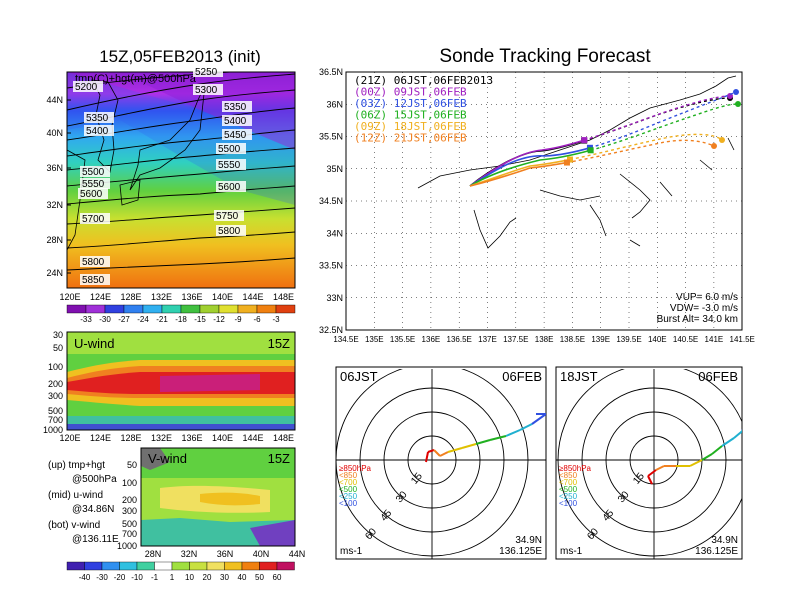  I want to click on map-lat-label: 44N, so click(54, 100).